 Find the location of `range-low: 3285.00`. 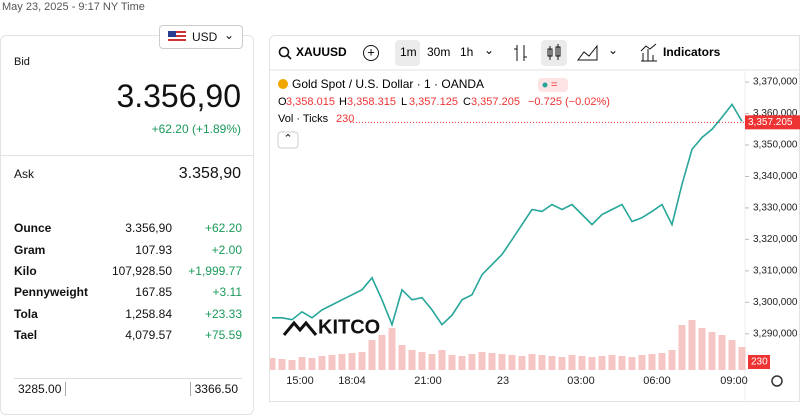

range-low: 3285.00 is located at coordinates (40, 389).